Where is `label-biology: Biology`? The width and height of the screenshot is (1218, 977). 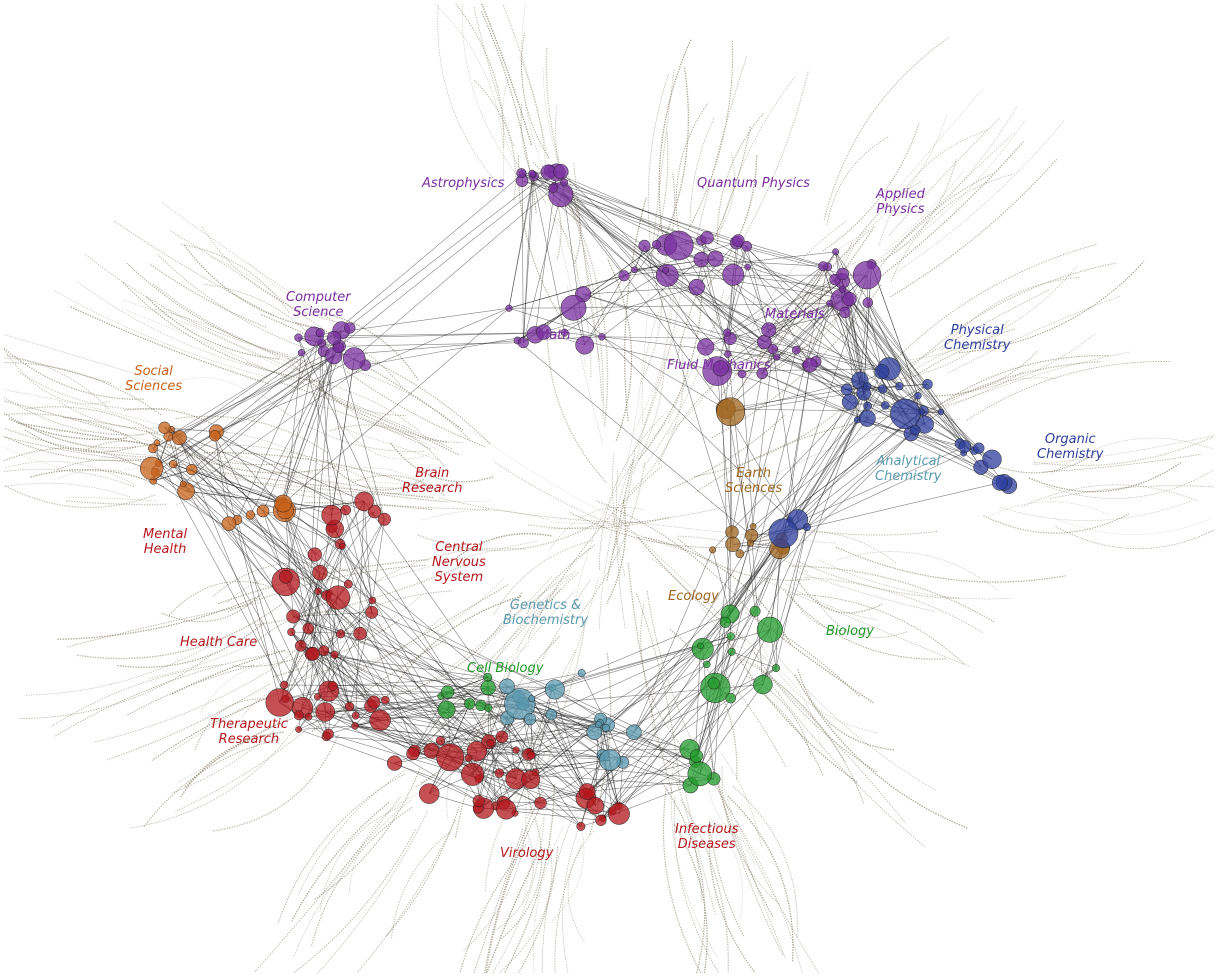 label-biology: Biology is located at coordinates (850, 631).